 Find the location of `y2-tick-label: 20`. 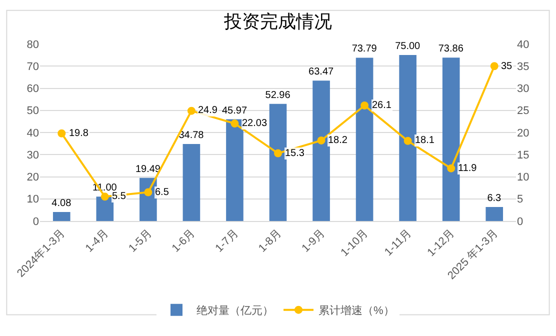

y2-tick-label: 20 is located at coordinates (523, 133).